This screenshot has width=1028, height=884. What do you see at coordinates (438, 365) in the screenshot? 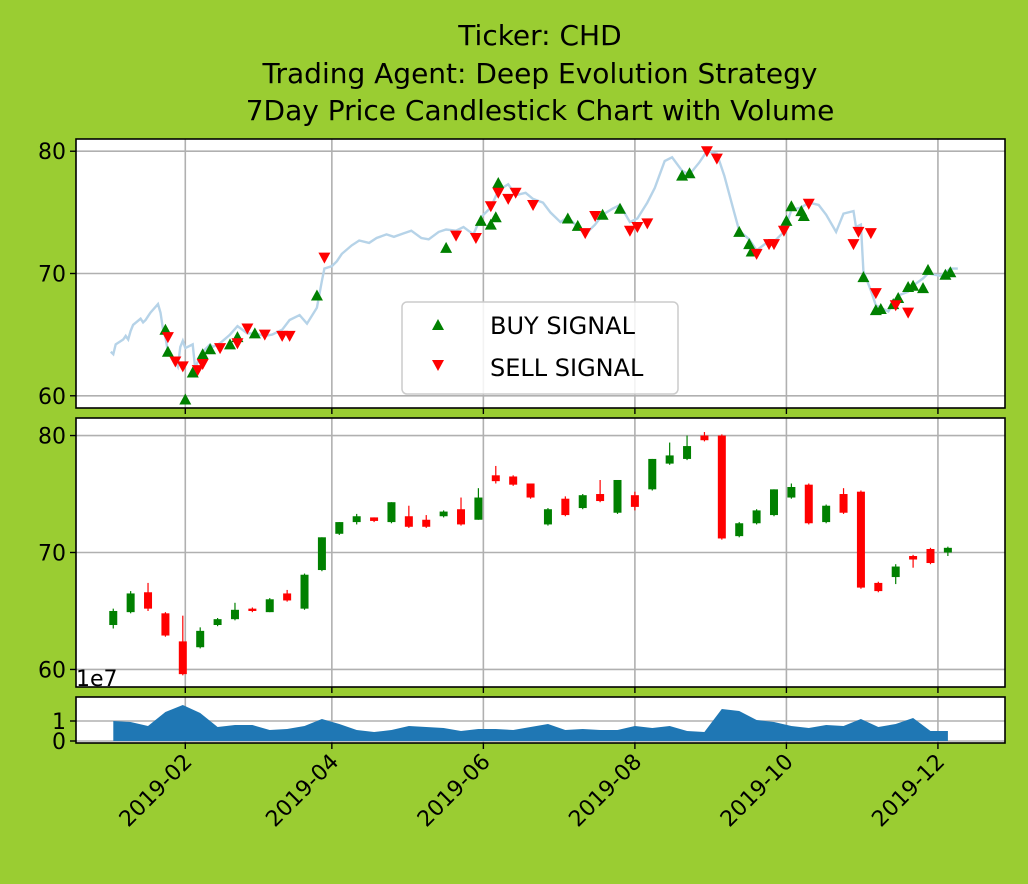
I see `legend-sell-marker` at bounding box center [438, 365].